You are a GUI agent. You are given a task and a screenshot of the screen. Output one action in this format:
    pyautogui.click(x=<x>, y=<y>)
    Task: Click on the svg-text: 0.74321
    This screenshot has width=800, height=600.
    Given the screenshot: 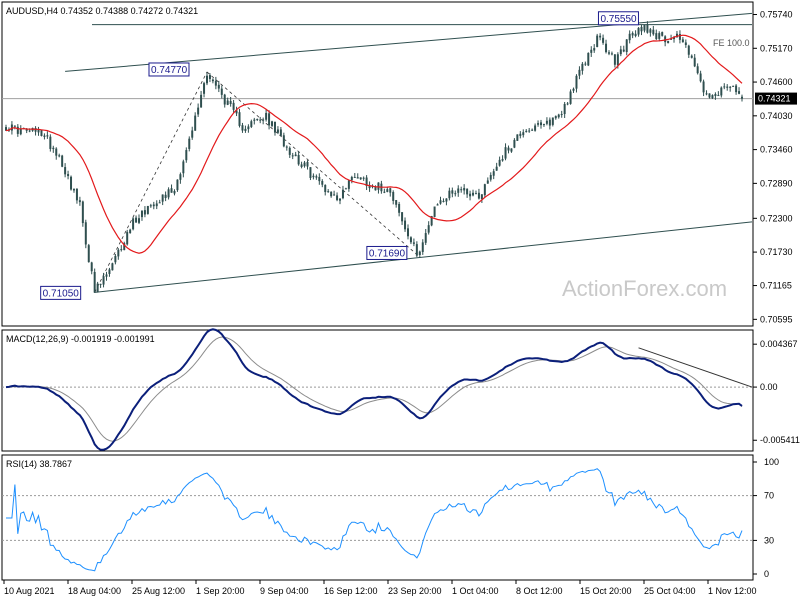 What is the action you would take?
    pyautogui.click(x=774, y=99)
    